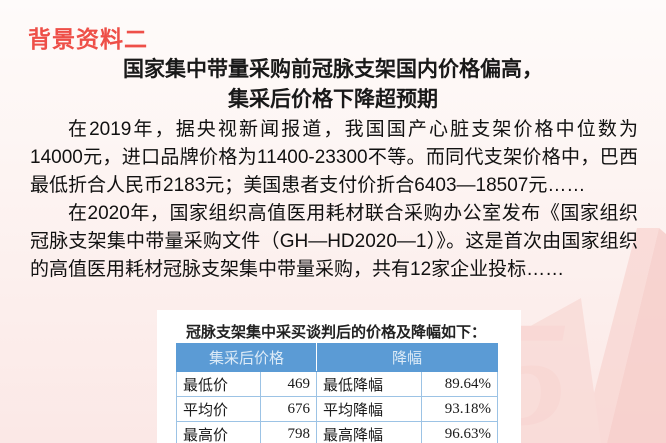 The width and height of the screenshot is (666, 443). I want to click on section-heading: 背景资料二, so click(88, 39).